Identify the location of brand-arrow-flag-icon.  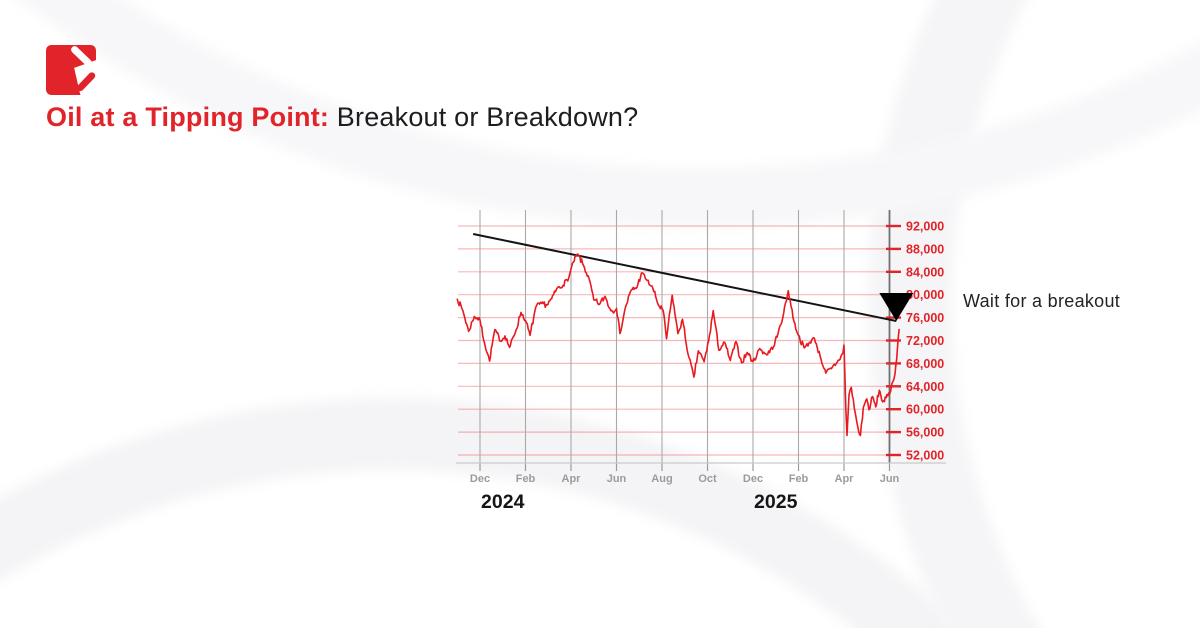
(71, 70).